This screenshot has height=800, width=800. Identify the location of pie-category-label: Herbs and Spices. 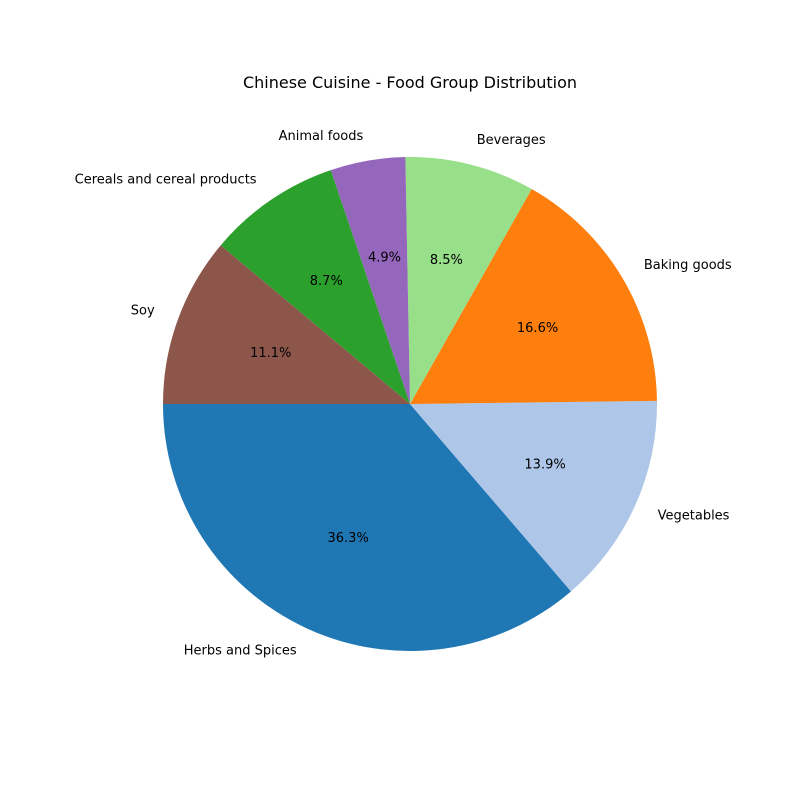
(240, 650).